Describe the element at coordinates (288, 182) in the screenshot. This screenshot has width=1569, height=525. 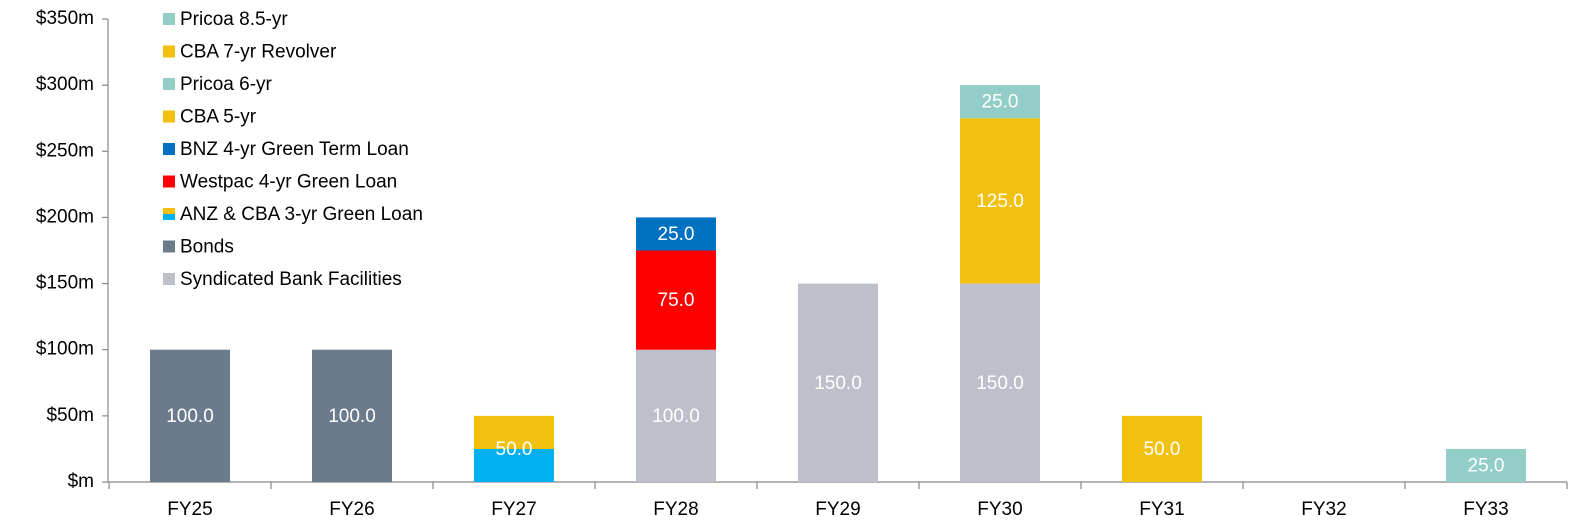
I see `legend-label: Westpac 4-yr Green Loan` at that location.